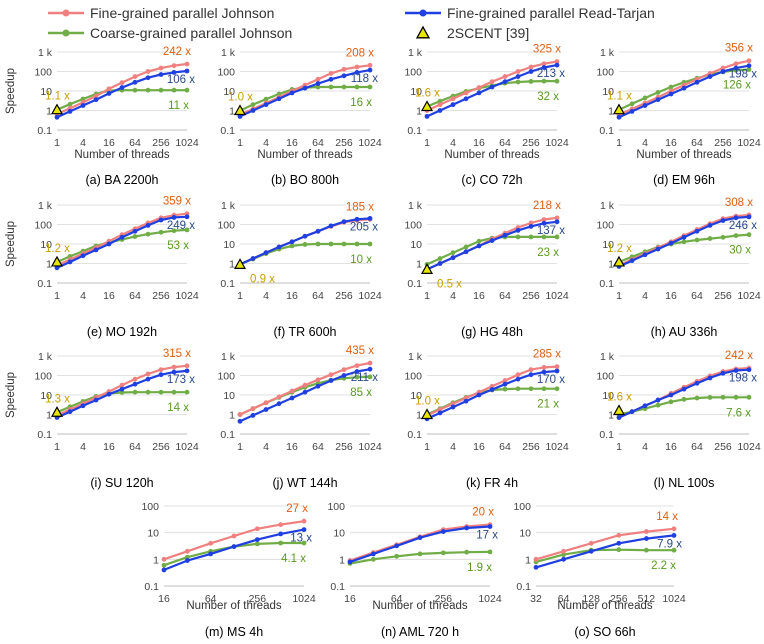 The height and width of the screenshot is (644, 764). I want to click on annotation-twoscent: 0.5 x, so click(449, 284).